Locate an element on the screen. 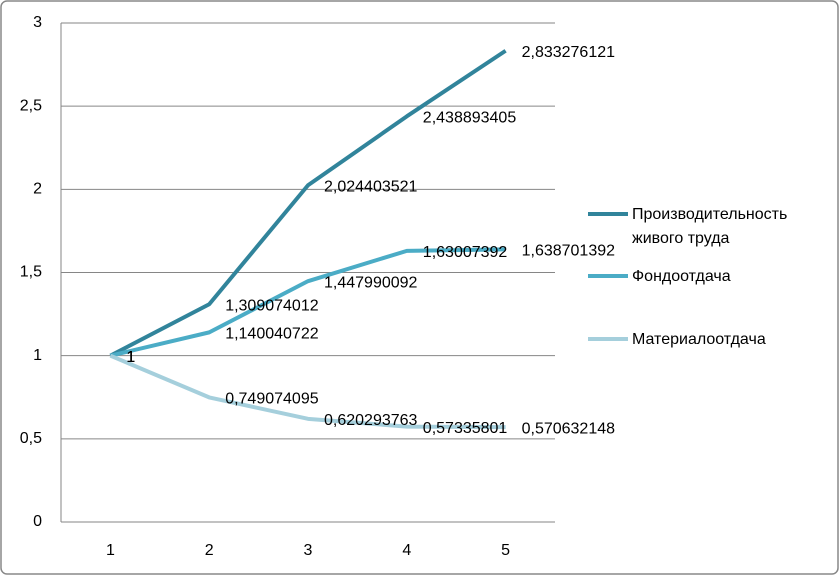  legend-label: Материалоотдача is located at coordinates (699, 339).